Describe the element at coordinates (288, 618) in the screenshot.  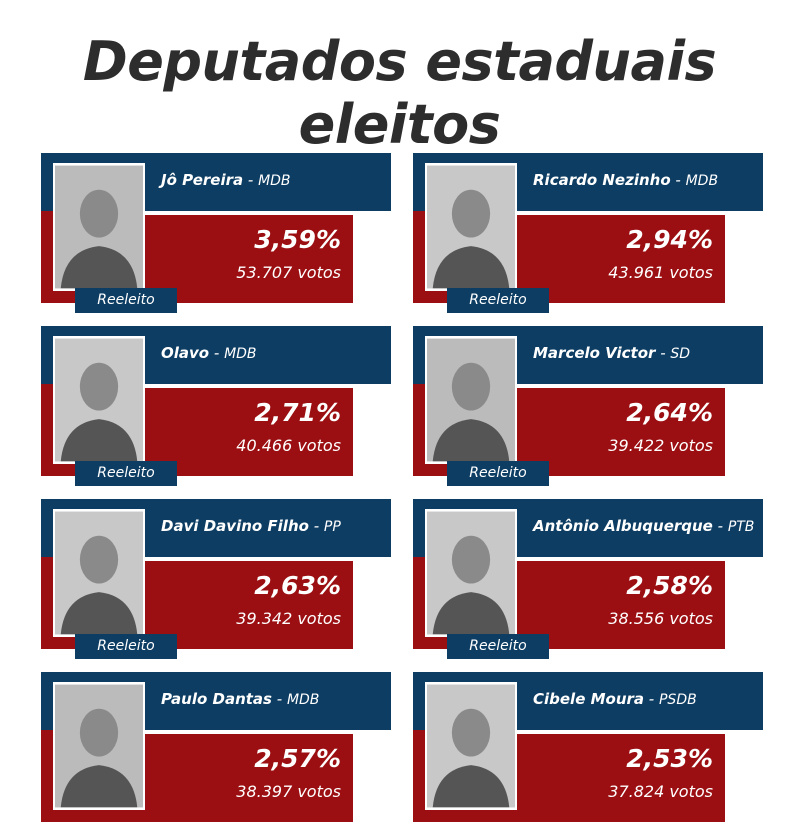
I see `vote-count: 39.342 votos` at that location.